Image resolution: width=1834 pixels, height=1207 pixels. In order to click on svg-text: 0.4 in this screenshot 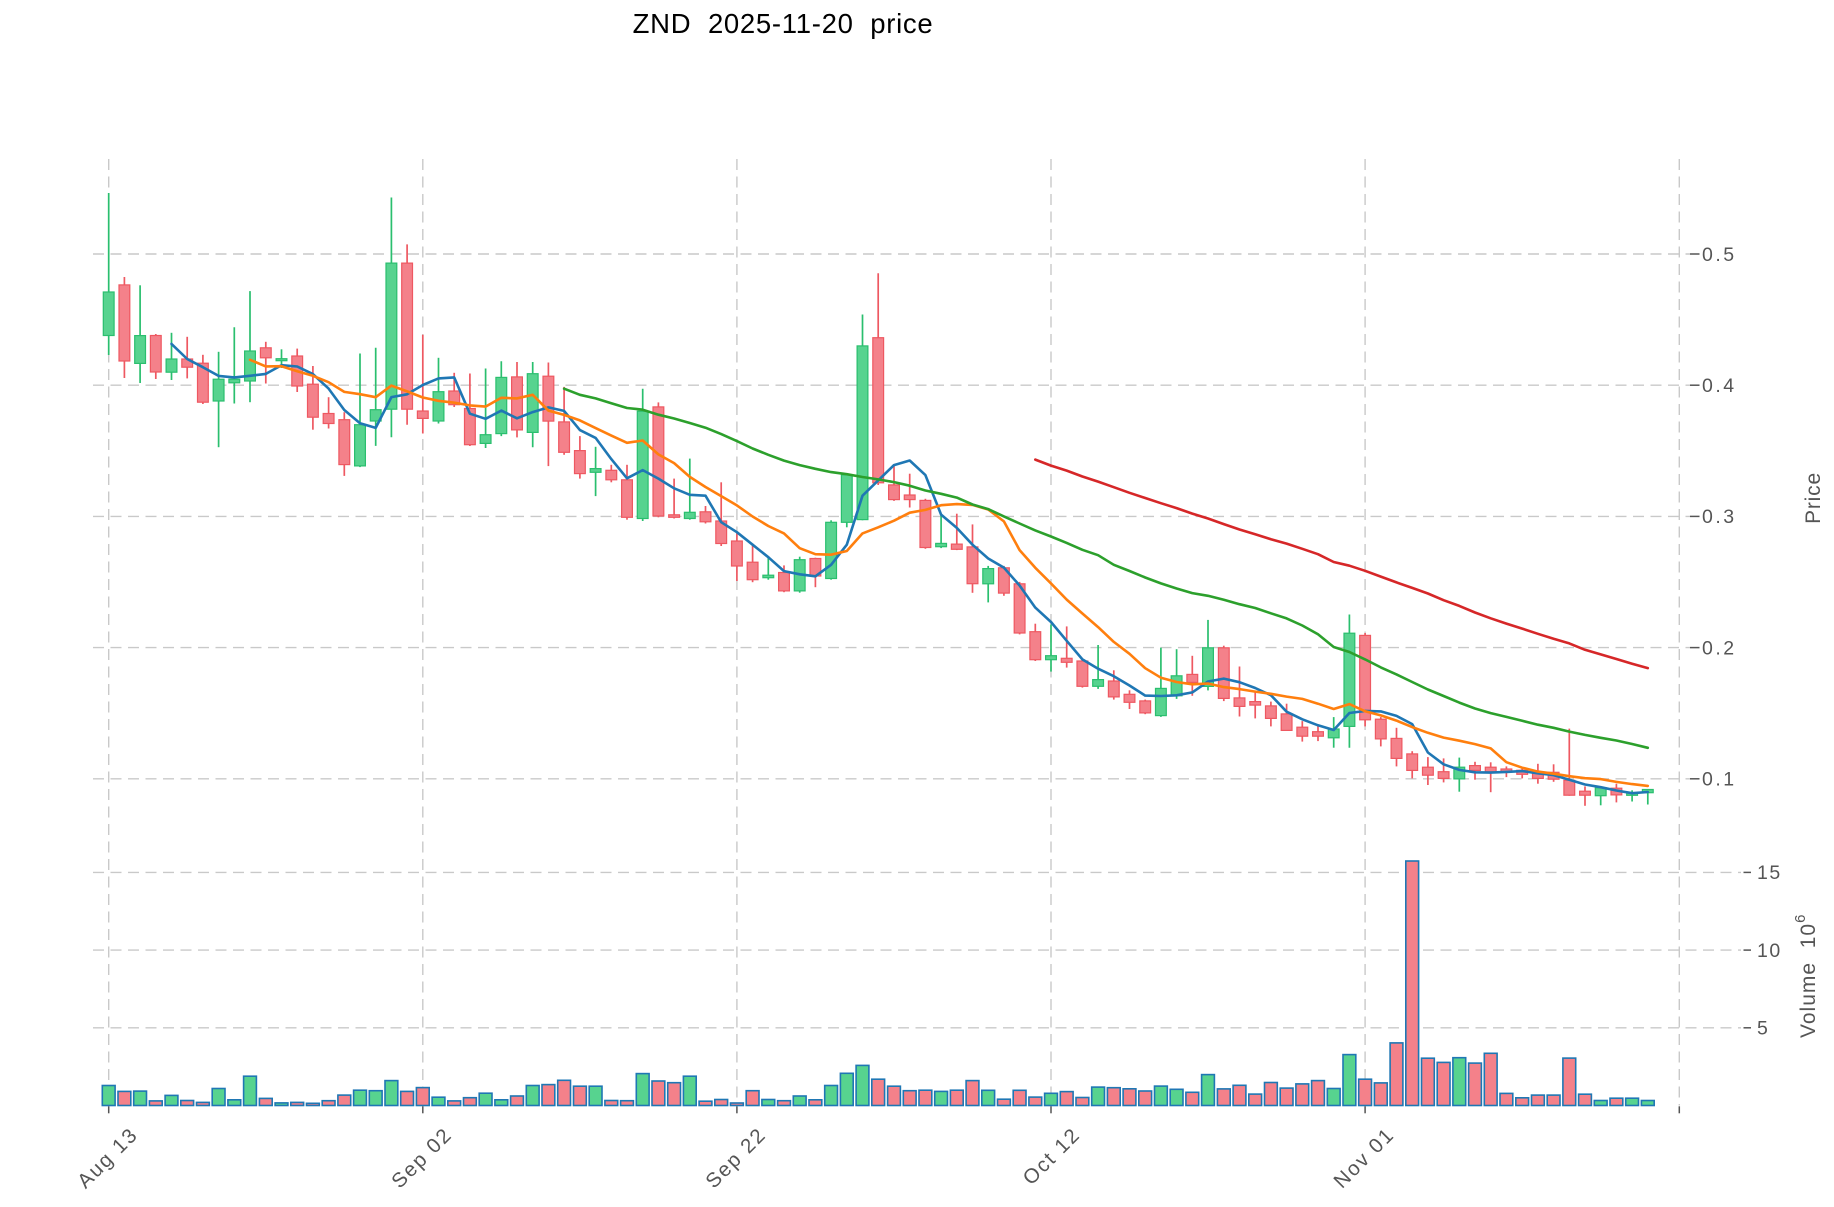, I will do `click(1719, 386)`.